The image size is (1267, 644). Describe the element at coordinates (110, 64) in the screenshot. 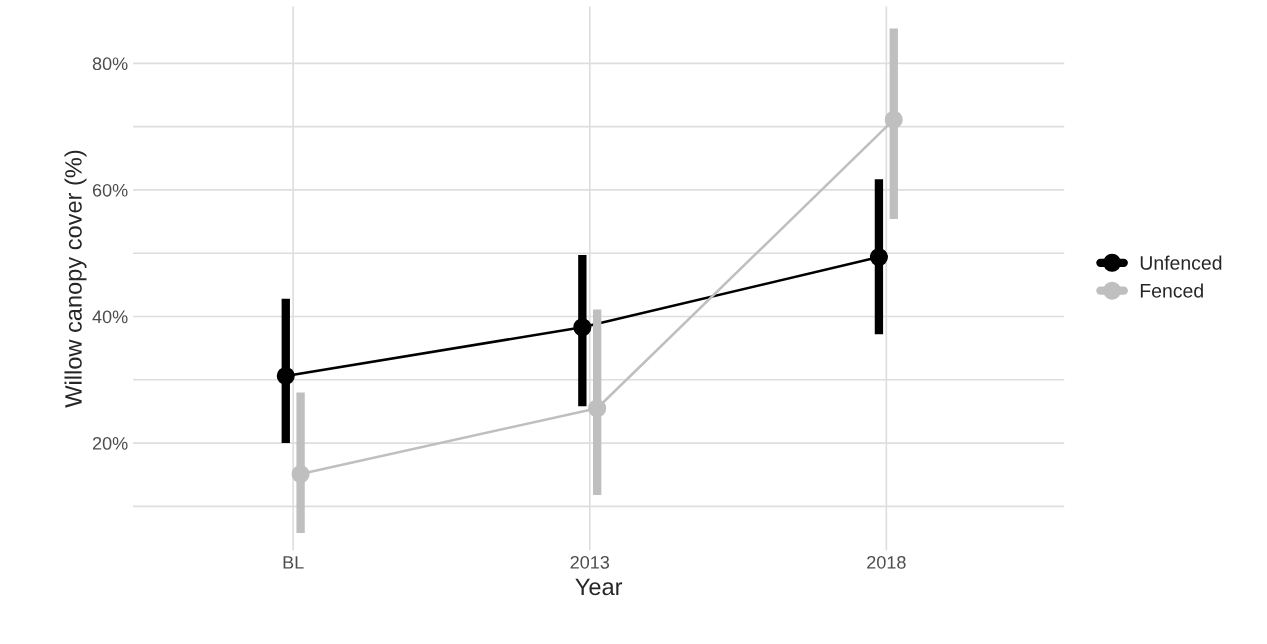

I see `y-tick-label: 80%` at that location.